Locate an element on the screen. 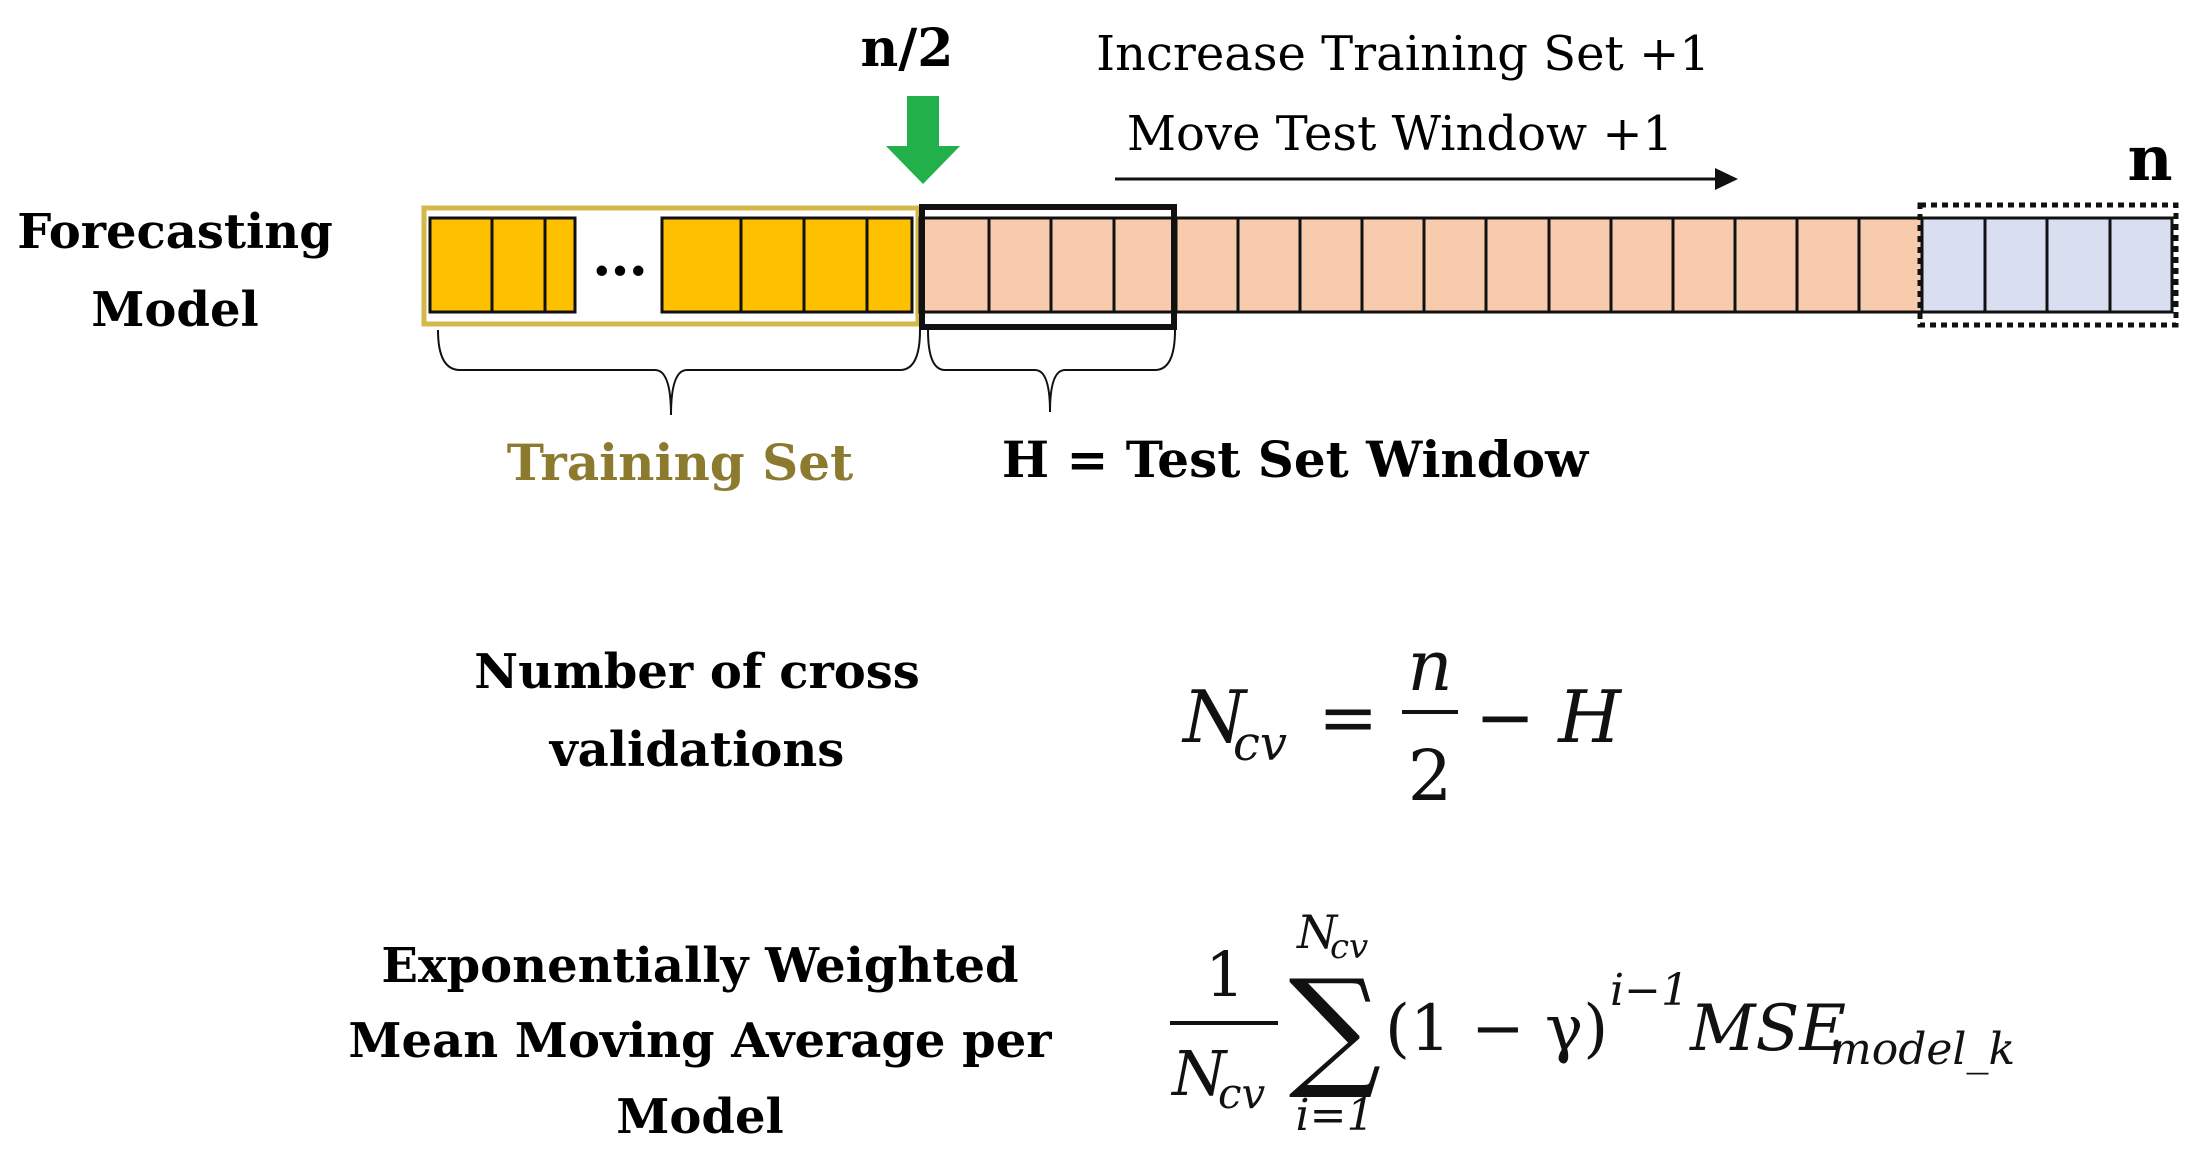  ncv-formula-lhs: N is located at coordinates (1215, 717).